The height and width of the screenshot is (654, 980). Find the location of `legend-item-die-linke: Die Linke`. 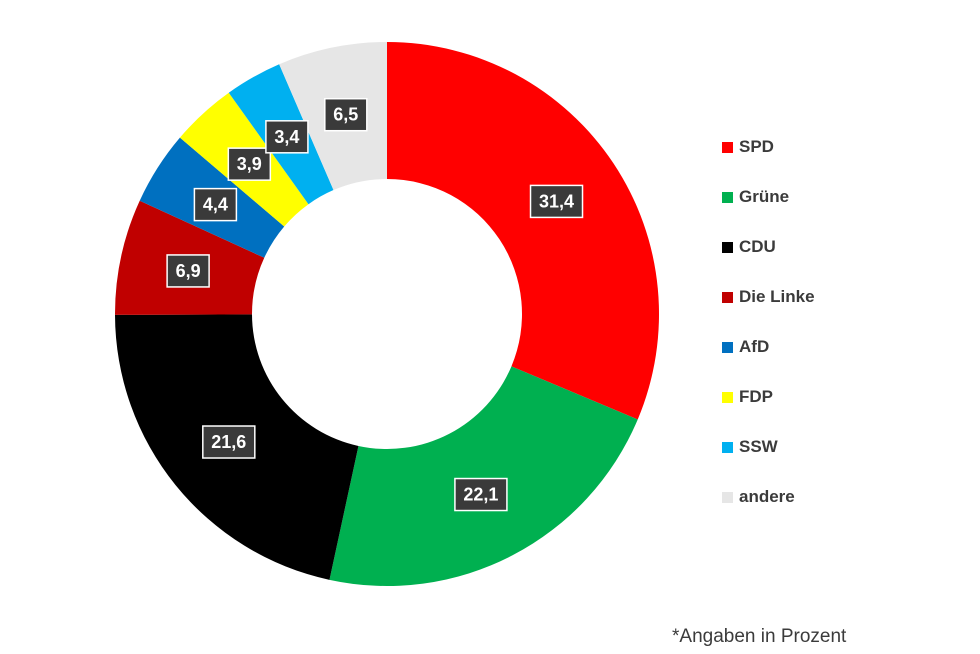

legend-item-die-linke: Die Linke is located at coordinates (768, 297).